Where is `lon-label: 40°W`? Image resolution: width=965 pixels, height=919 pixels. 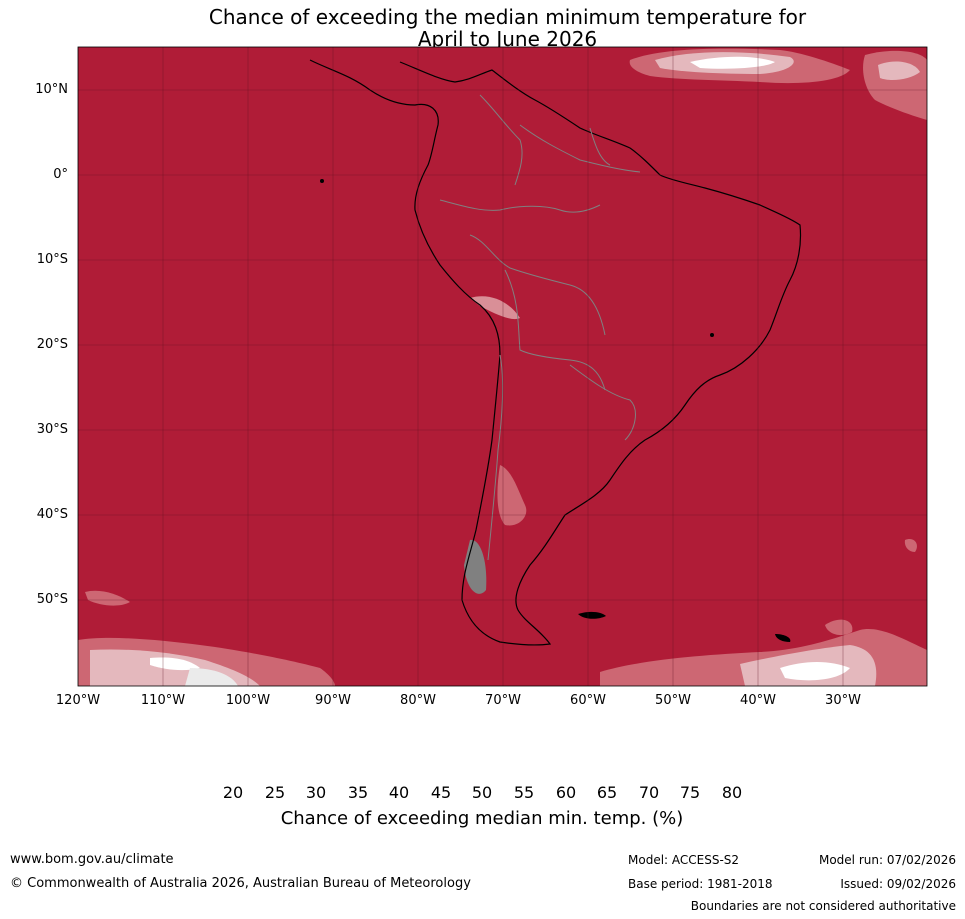 lon-label: 40°W is located at coordinates (758, 700).